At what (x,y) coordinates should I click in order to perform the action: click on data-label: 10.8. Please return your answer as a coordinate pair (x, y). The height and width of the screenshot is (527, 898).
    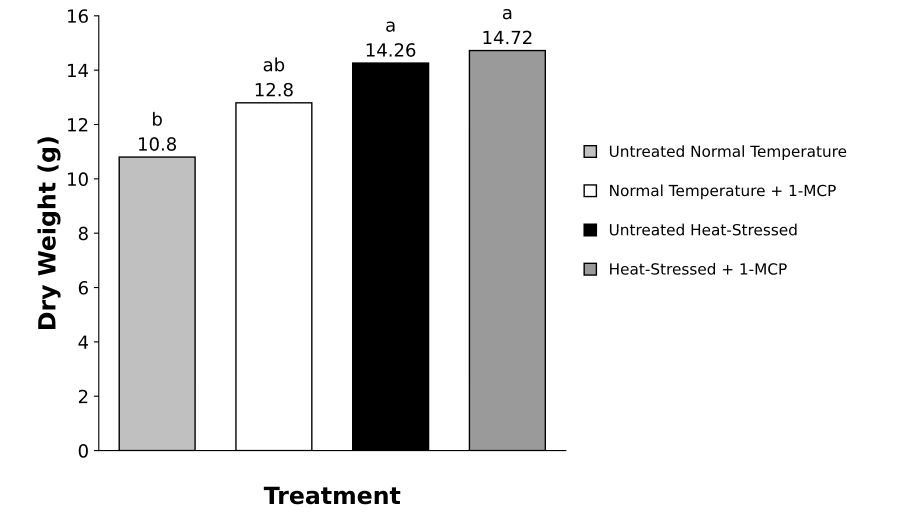
    Looking at the image, I should click on (157, 144).